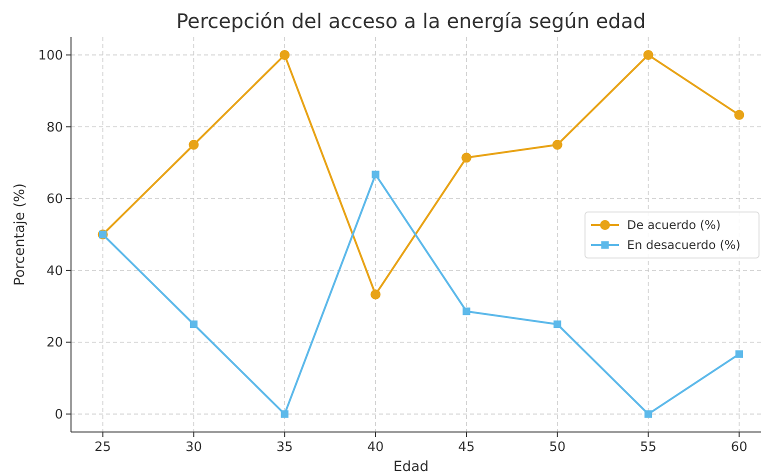 This screenshot has width=761, height=474. What do you see at coordinates (284, 447) in the screenshot?
I see `x-tick-label: 35` at bounding box center [284, 447].